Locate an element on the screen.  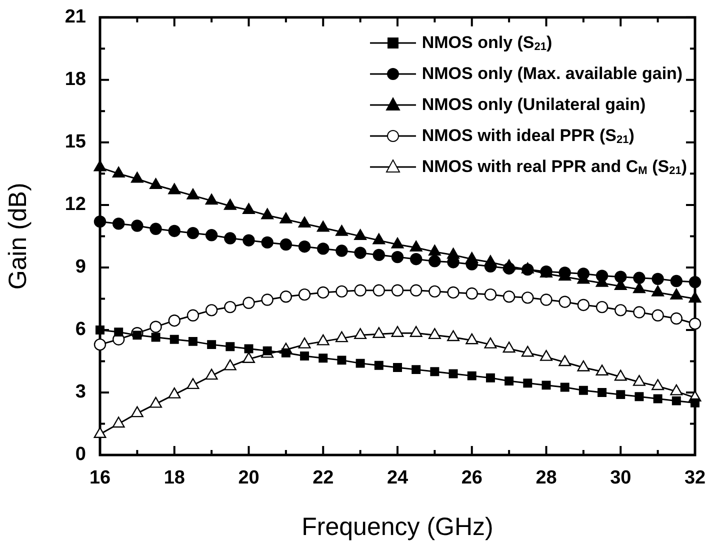
y-tick-label: 0 is located at coordinates (80, 455).